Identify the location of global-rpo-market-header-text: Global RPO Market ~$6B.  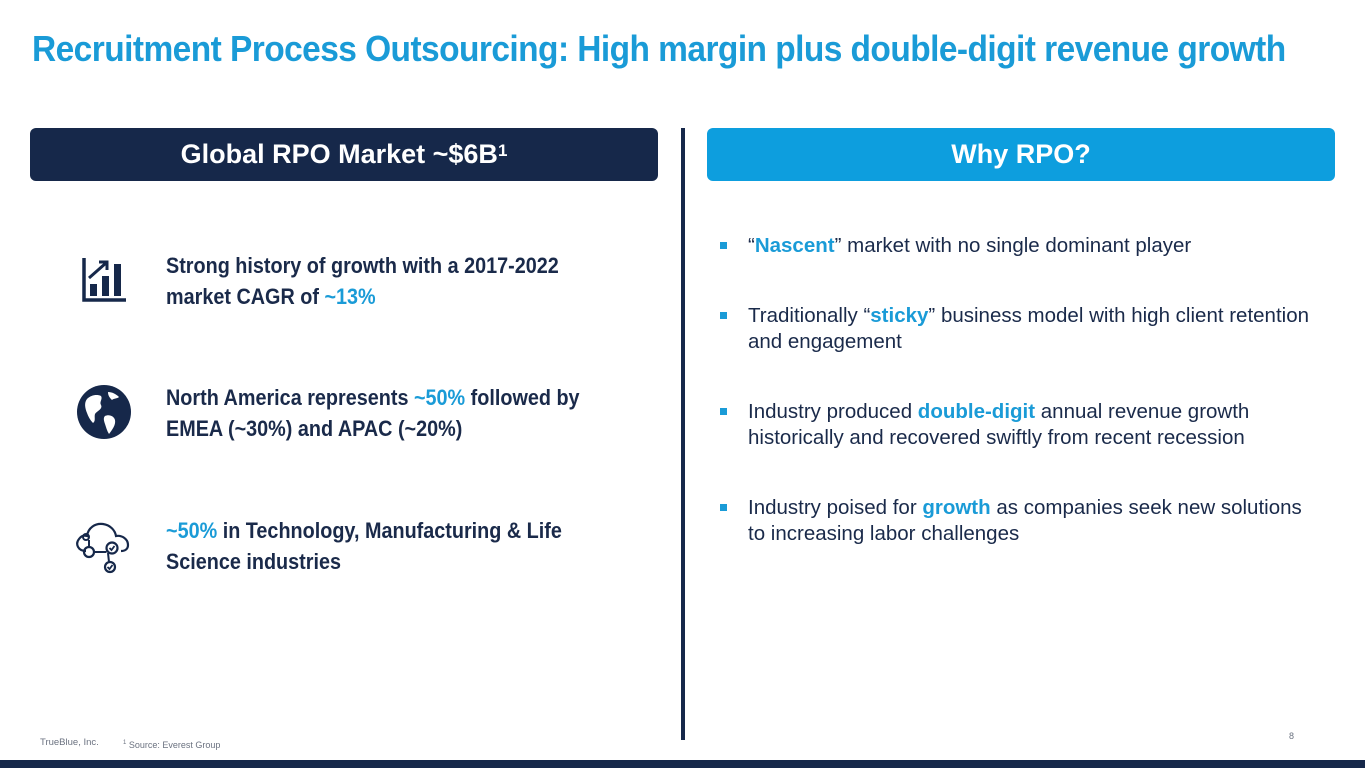
(339, 154).